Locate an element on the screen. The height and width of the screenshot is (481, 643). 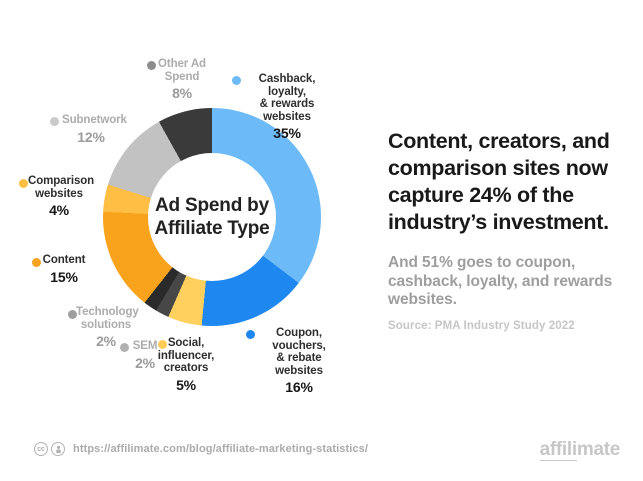
legend-comparison-value: 4% is located at coordinates (59, 210).